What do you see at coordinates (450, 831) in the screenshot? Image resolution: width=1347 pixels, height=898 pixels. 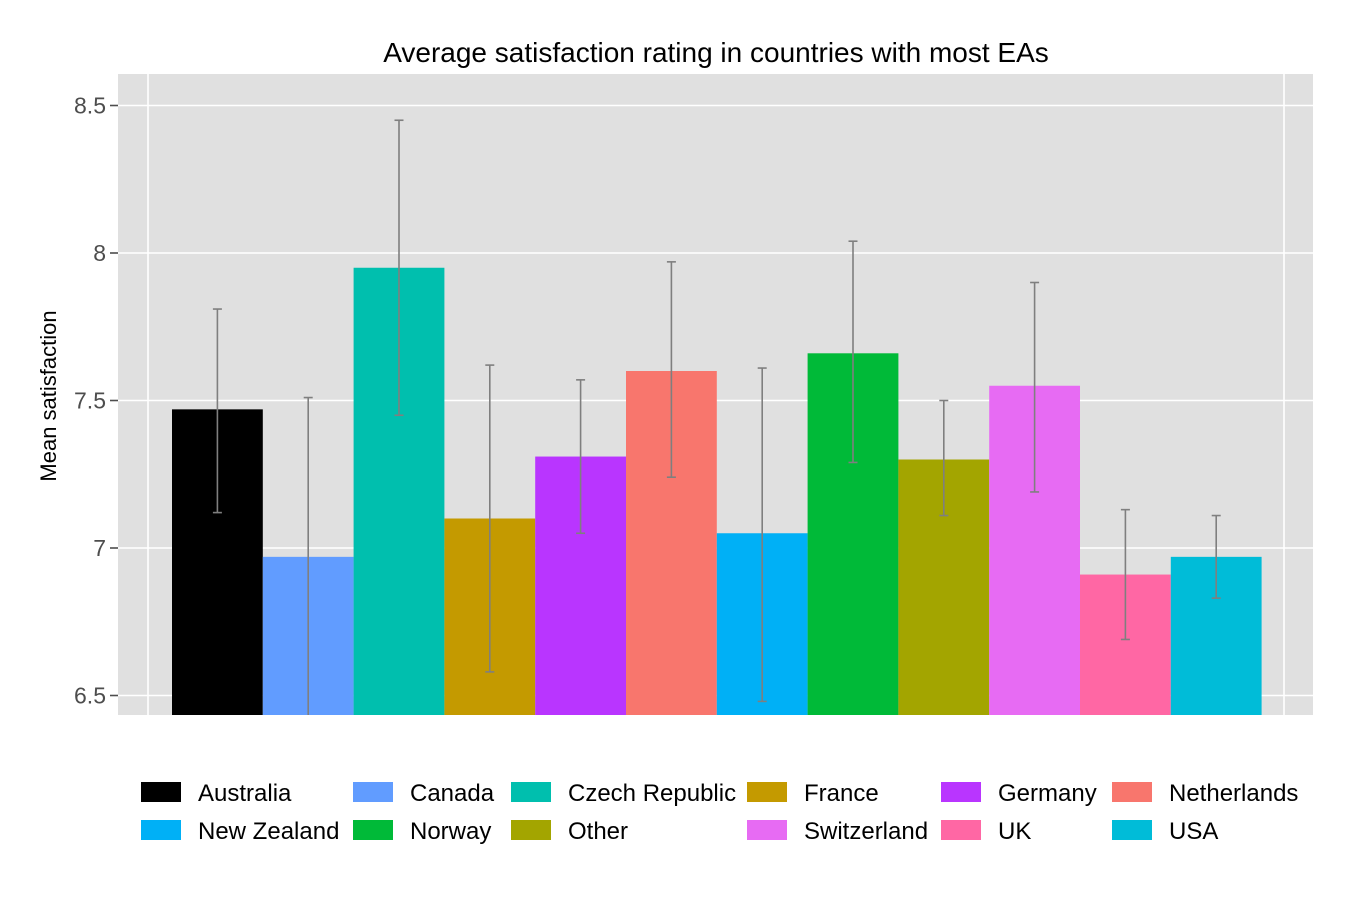 I see `legend-label: Norway` at bounding box center [450, 831].